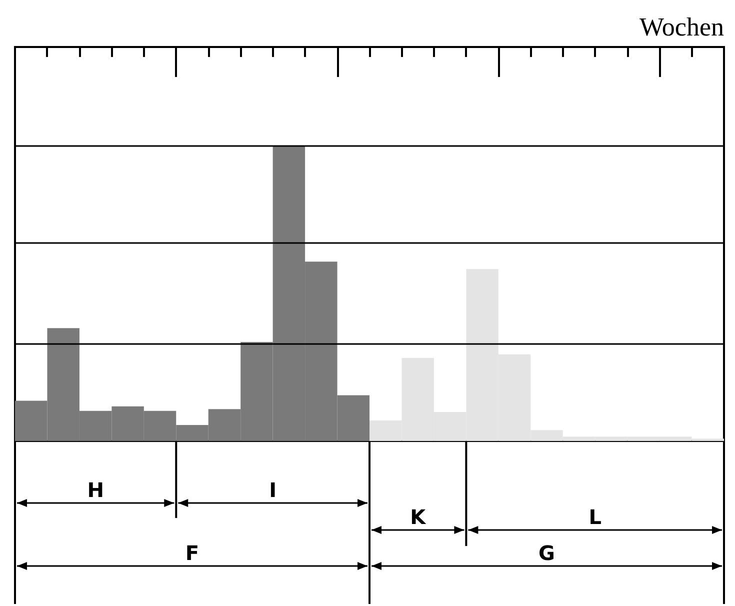  What do you see at coordinates (273, 490) in the screenshot?
I see `text: I` at bounding box center [273, 490].